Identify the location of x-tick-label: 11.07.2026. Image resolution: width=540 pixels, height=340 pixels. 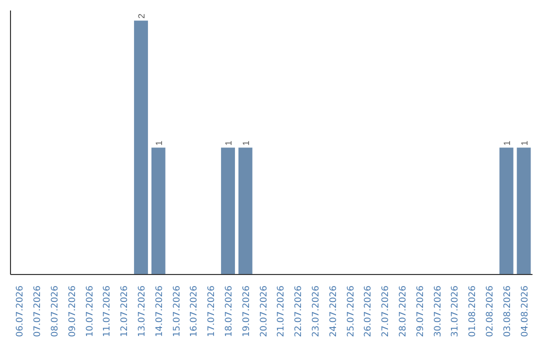
(107, 311).